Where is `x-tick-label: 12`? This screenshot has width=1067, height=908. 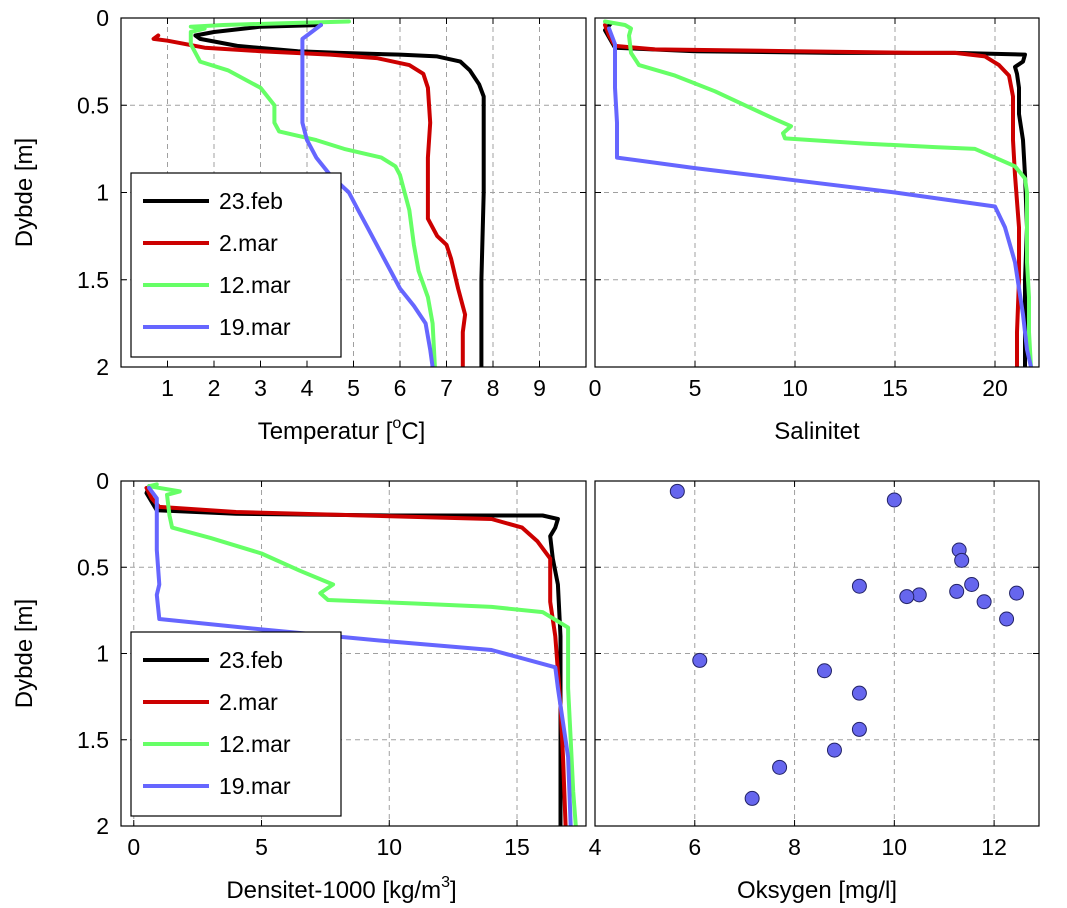
x-tick-label: 12 is located at coordinates (994, 847).